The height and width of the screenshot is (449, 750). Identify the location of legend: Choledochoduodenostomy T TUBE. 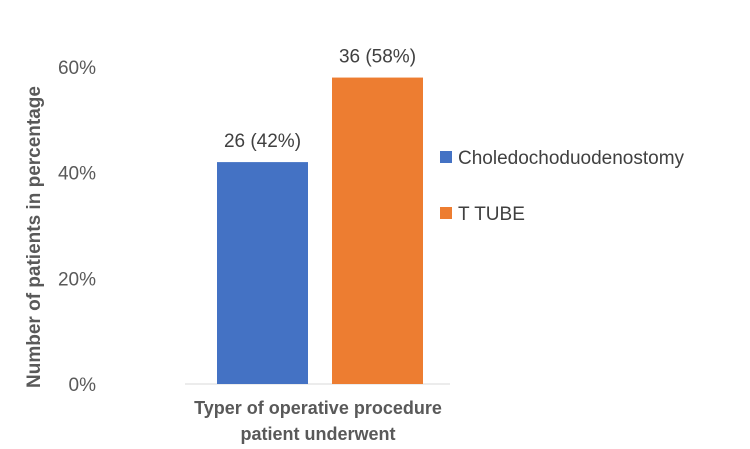
(562, 186).